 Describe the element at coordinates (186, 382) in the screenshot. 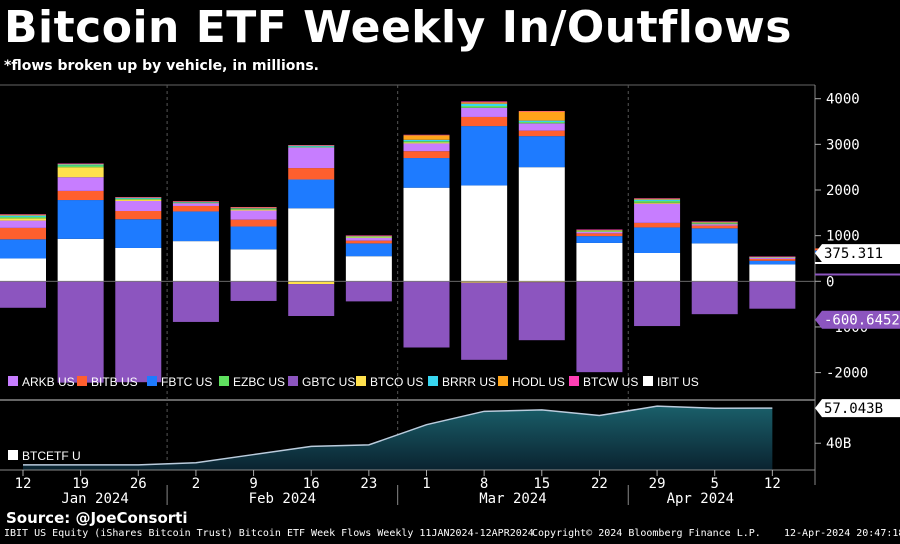

I see `legend-label: FBTC US` at that location.